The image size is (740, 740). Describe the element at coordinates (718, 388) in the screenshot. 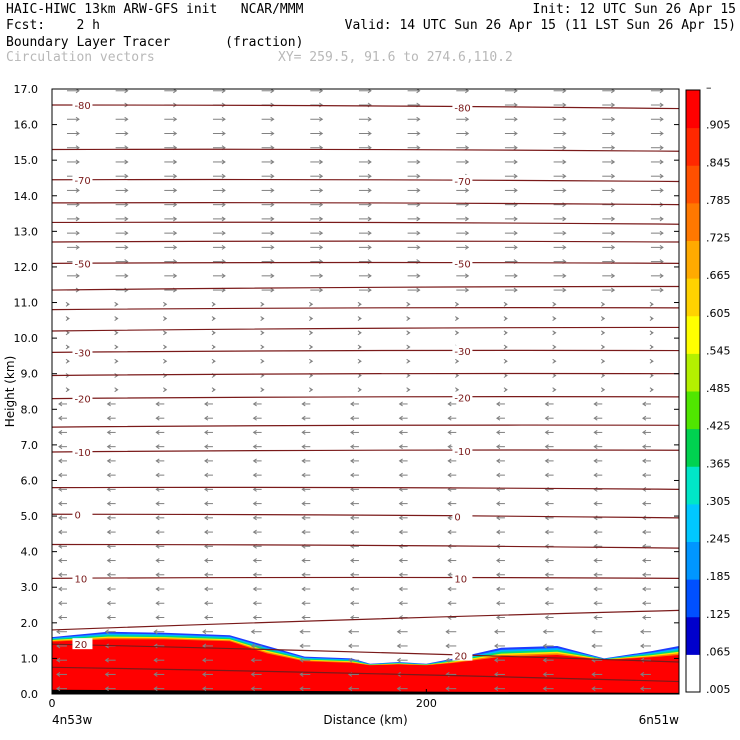

I see `colorbar-label: .485` at that location.